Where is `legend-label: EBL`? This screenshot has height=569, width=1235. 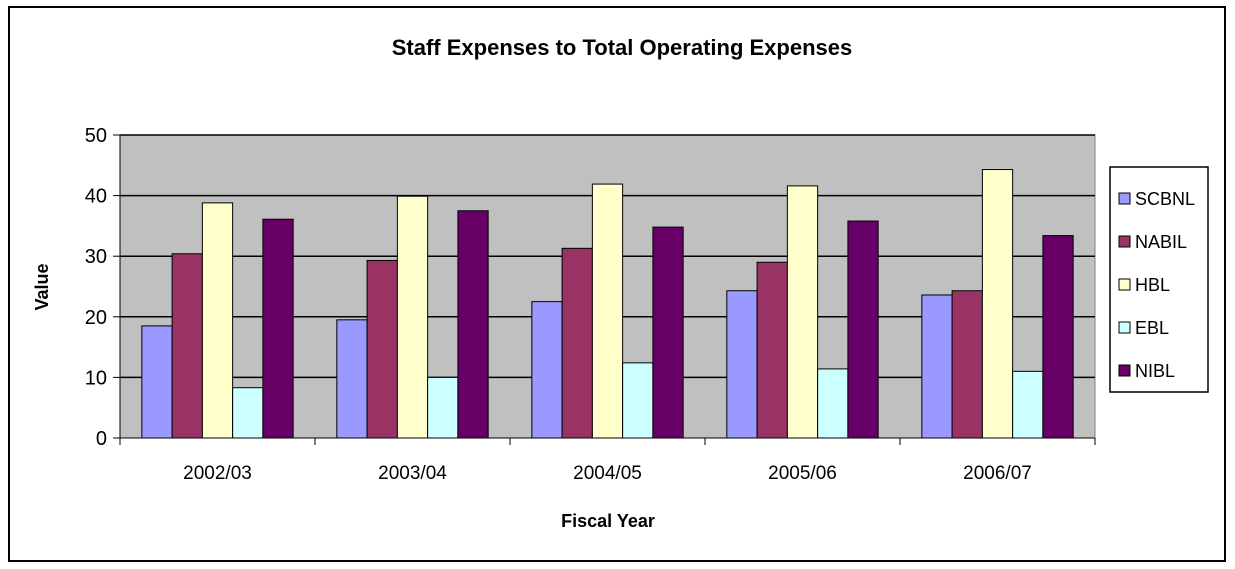 legend-label: EBL is located at coordinates (1152, 328).